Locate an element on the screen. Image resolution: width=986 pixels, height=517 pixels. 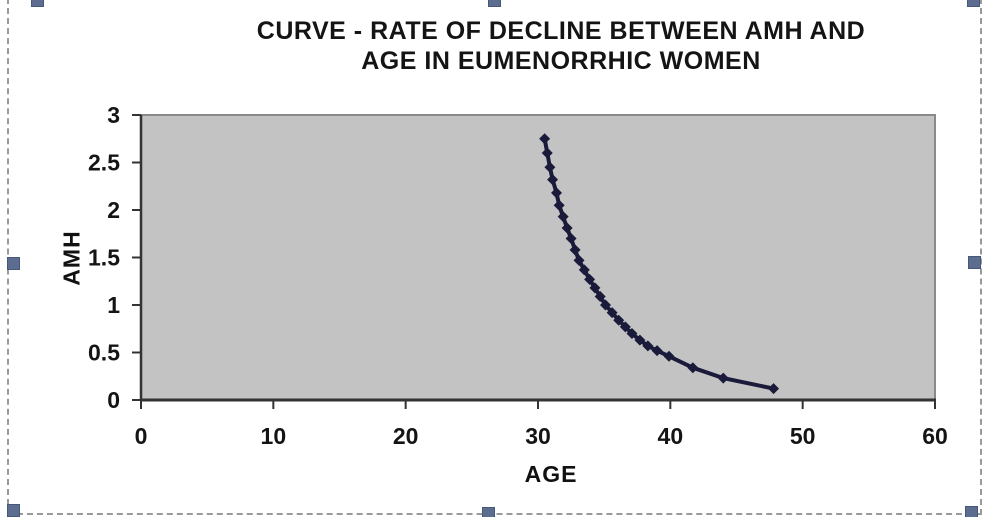
y-tick-label: 2 is located at coordinates (113, 210).